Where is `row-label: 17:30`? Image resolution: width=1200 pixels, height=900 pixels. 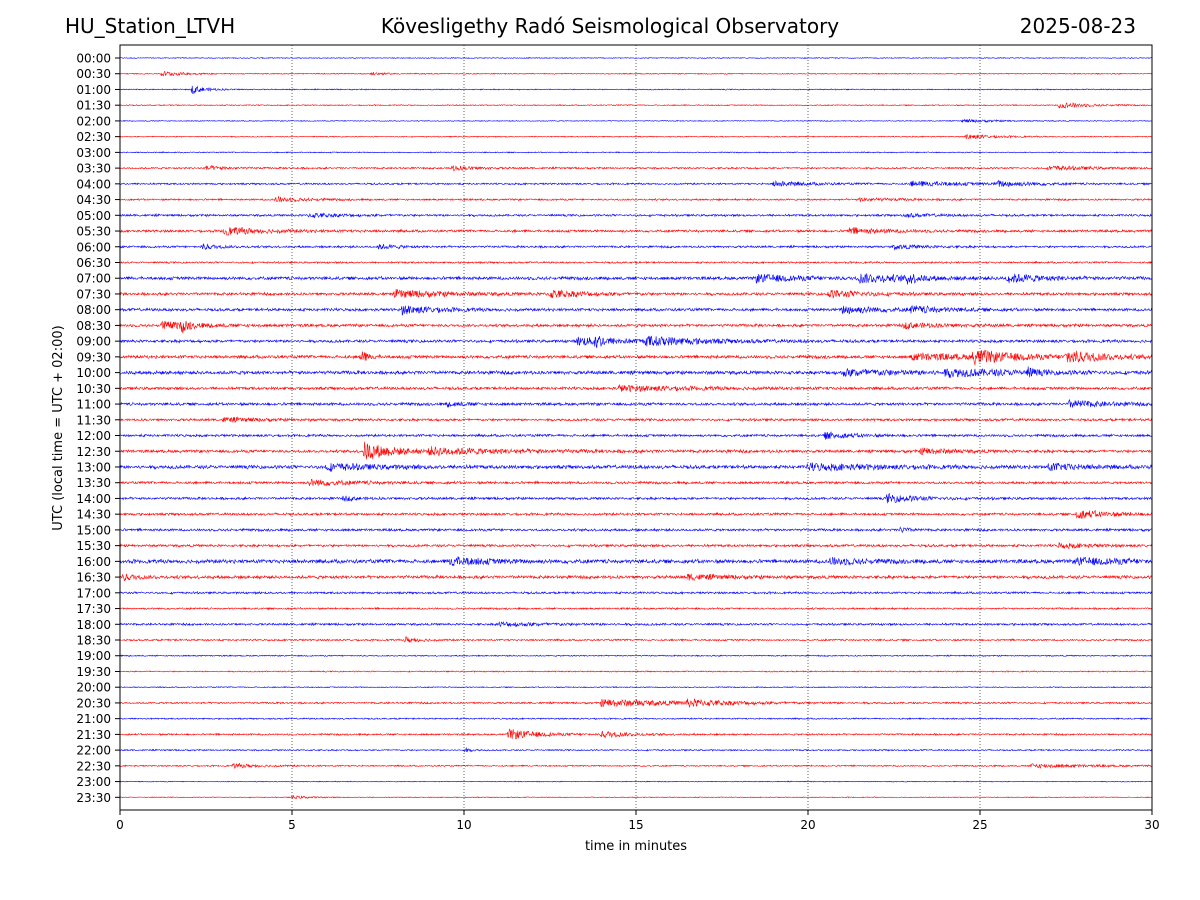
row-label: 17:30 is located at coordinates (93, 609).